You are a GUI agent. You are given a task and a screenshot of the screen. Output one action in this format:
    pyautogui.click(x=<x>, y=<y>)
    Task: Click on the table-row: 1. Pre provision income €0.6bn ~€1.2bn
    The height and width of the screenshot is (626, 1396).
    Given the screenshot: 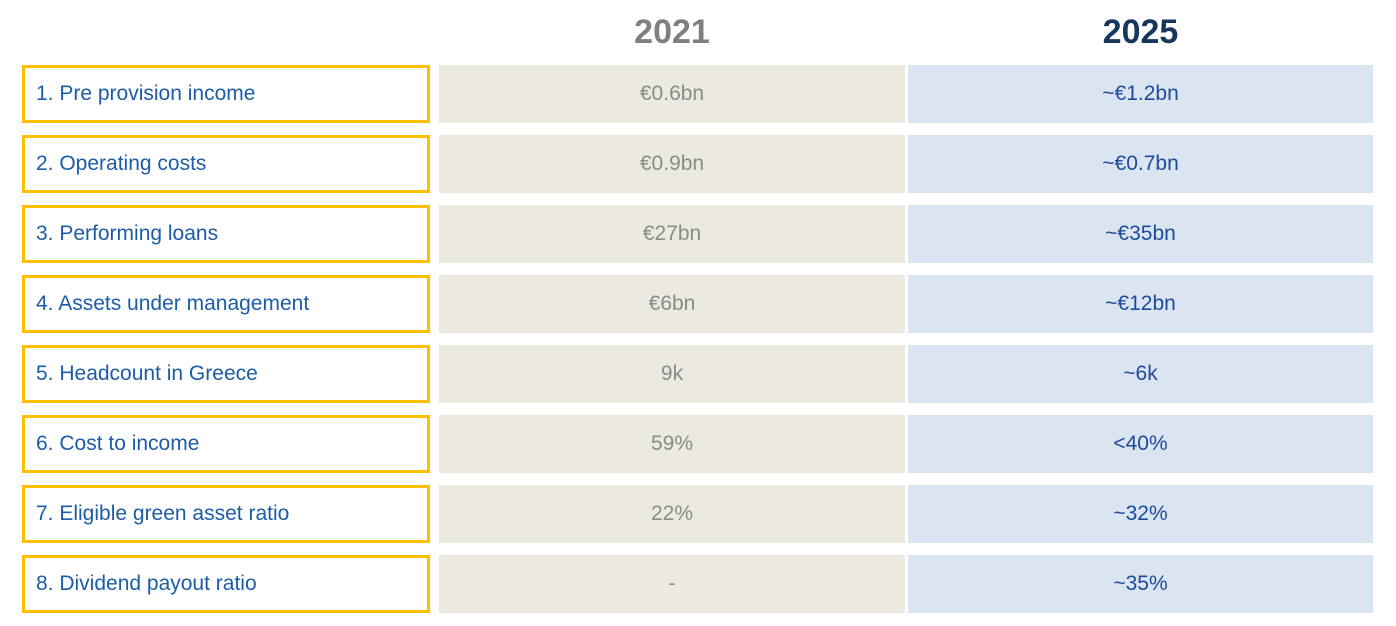 What is the action you would take?
    pyautogui.click(x=698, y=94)
    